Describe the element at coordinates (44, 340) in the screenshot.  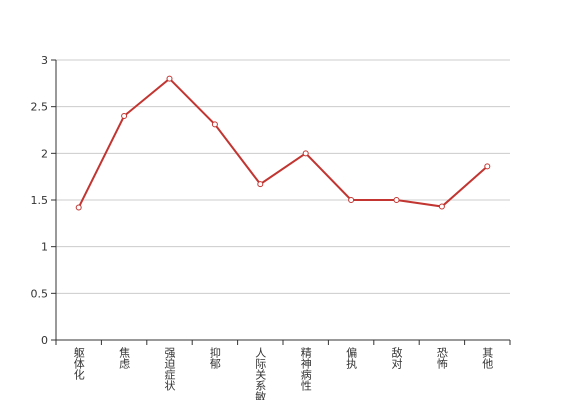
I see `y-tick-label: 0` at that location.